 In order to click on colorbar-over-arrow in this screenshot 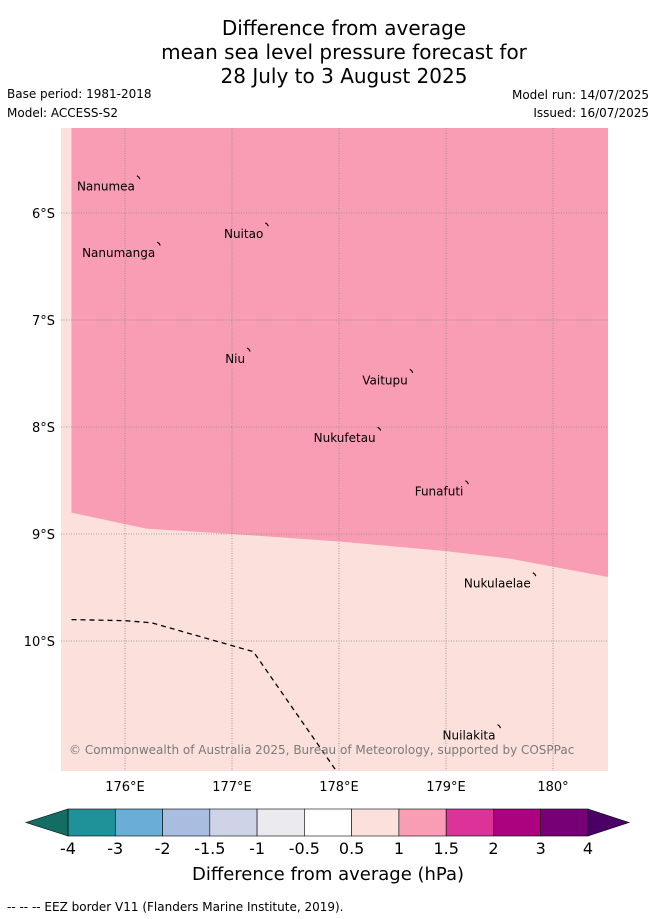, I will do `click(608, 822)`.